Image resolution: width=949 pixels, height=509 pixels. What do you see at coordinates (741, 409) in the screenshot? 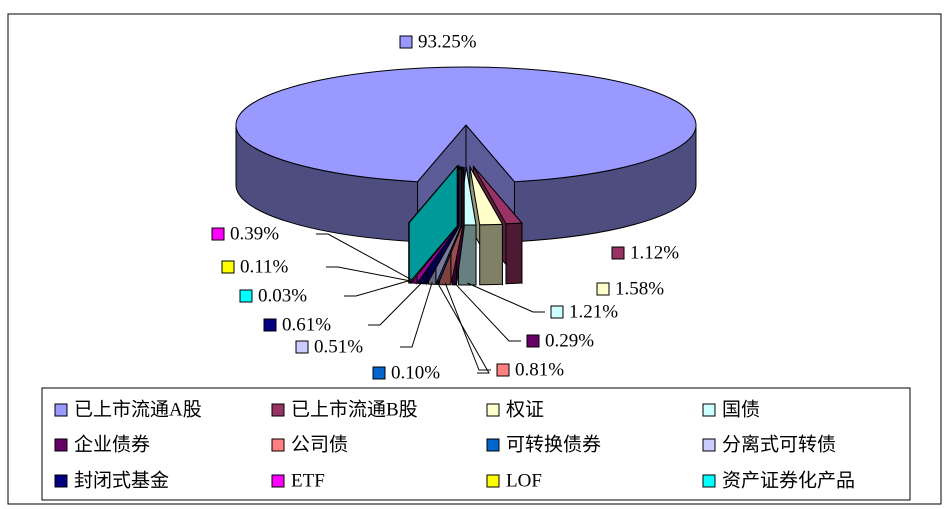
I see `legend-label: 国债` at bounding box center [741, 409].